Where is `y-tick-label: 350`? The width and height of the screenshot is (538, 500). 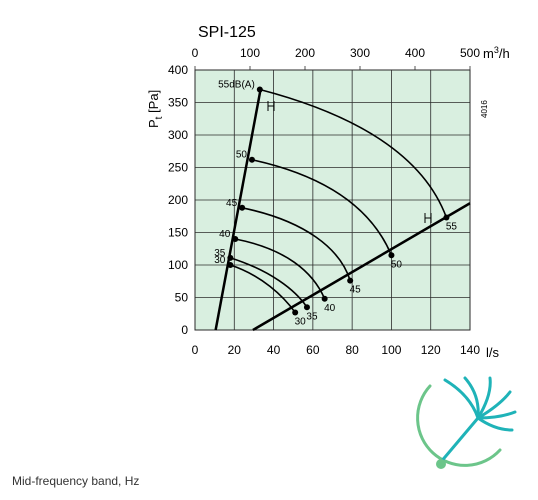 y-tick-label: 350 is located at coordinates (178, 103).